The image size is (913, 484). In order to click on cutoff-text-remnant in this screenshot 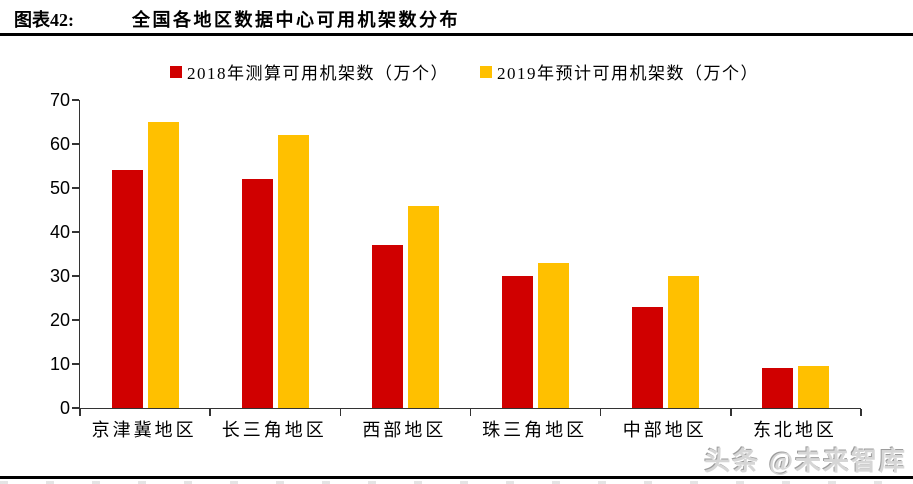, I will do `click(456, 482)`.